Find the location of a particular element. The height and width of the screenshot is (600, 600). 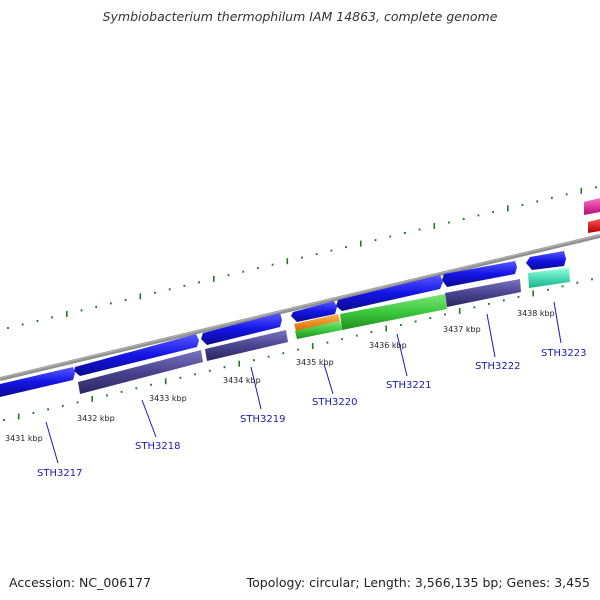

red-feature is located at coordinates (594, 226).